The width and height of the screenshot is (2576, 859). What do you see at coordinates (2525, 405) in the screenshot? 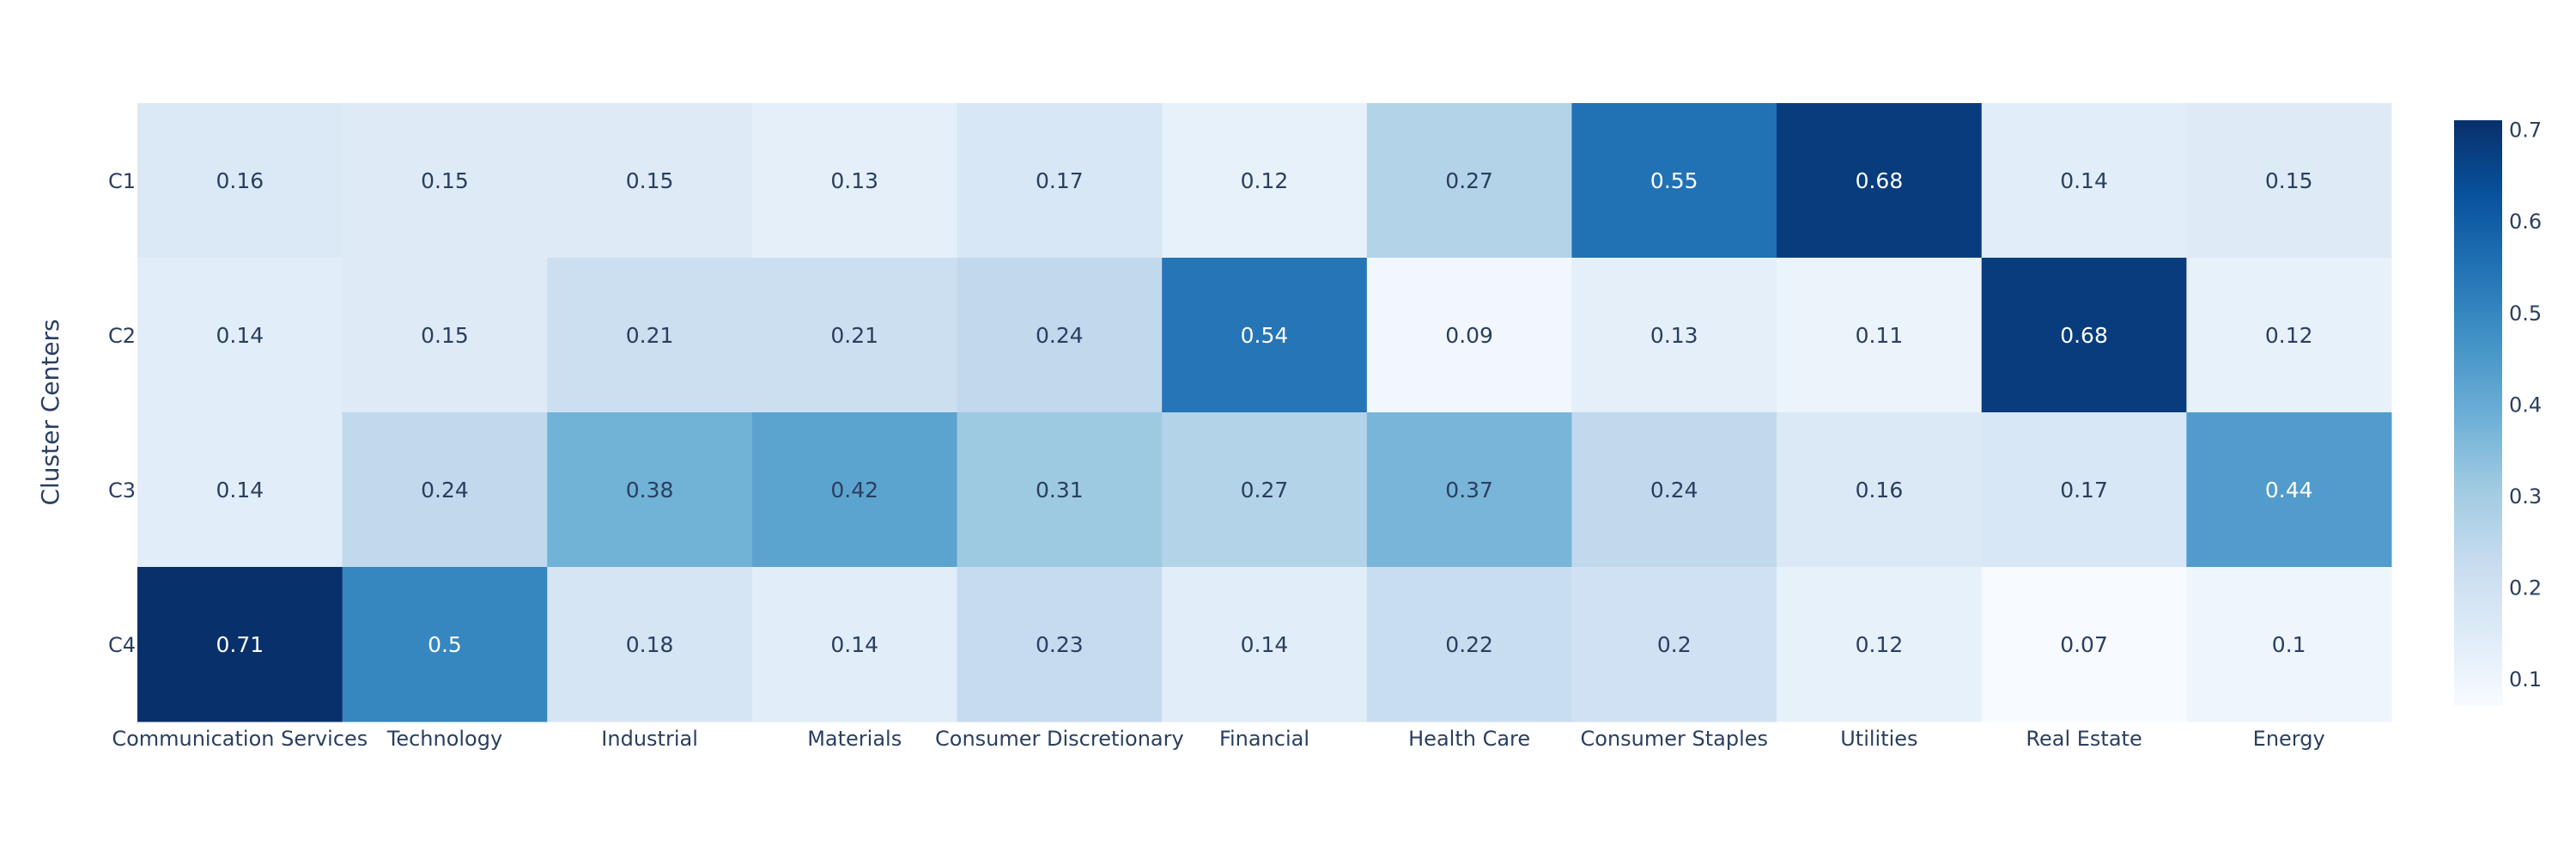
I see `colorbar-tick-label: 0.4` at bounding box center [2525, 405].